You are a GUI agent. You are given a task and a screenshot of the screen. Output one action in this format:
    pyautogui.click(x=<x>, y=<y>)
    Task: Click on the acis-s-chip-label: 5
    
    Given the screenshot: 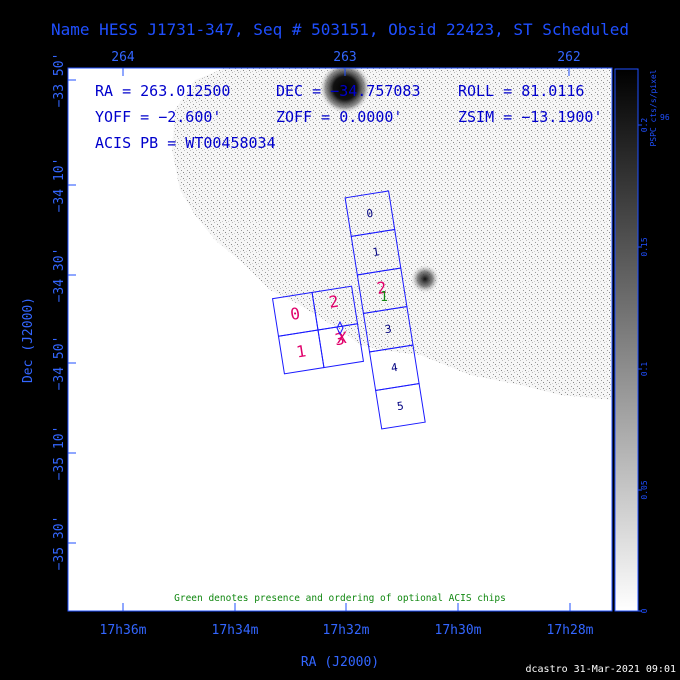 What is the action you would take?
    pyautogui.click(x=400, y=406)
    